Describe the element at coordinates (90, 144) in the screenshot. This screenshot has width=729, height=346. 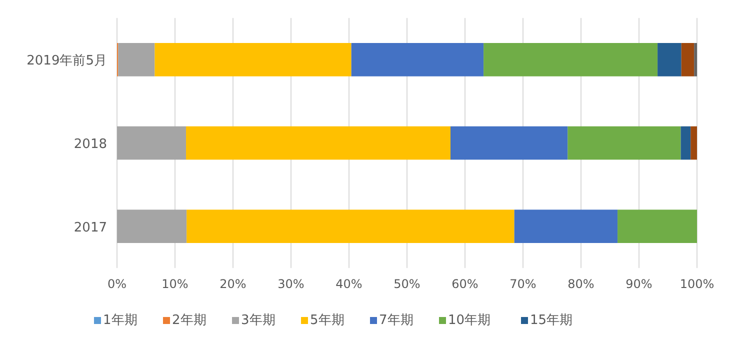
I see `y-tick-label: 2018` at that location.